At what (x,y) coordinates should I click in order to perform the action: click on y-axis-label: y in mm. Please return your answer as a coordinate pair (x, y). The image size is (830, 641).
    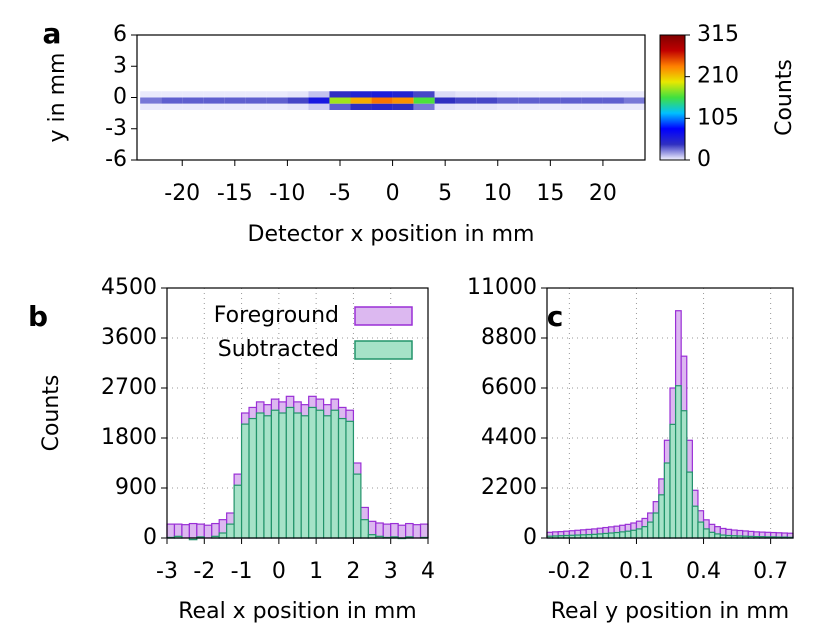
    Looking at the image, I should click on (57, 98).